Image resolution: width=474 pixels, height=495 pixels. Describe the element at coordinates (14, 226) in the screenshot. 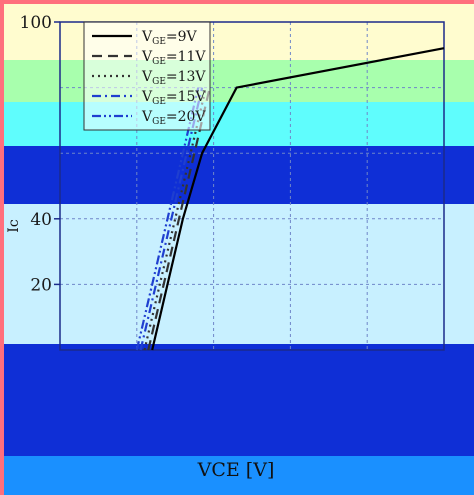

I see `y-axis-label: Ic` at that location.